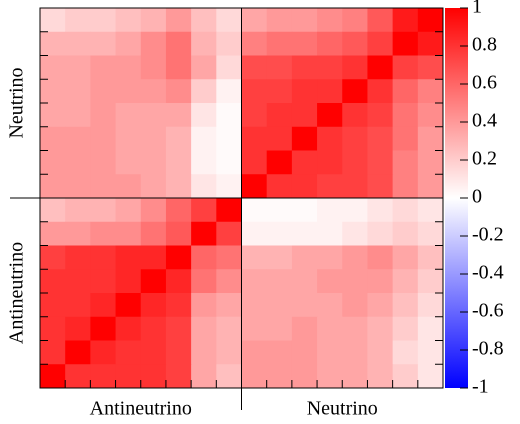  I want to click on colorbar-label: -0.4, so click(488, 273).